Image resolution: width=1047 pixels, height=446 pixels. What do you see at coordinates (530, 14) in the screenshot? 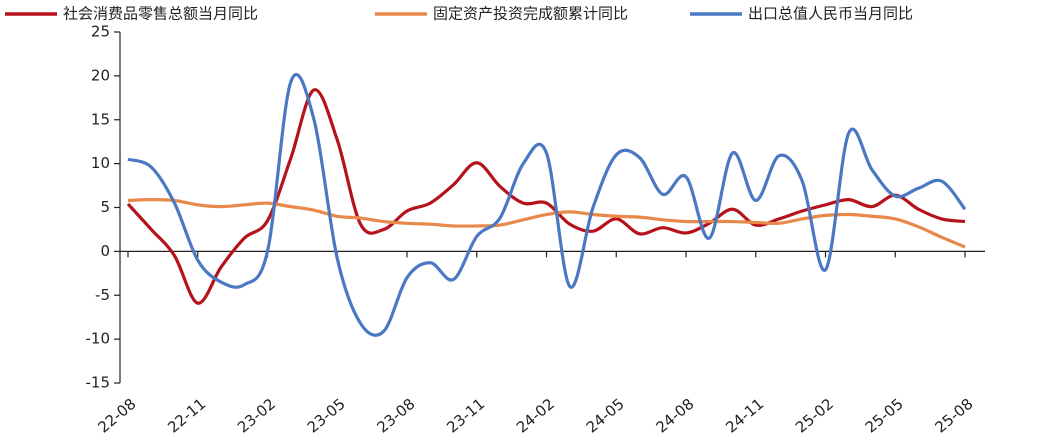
I see `legend-label: 固定资产投资完成额累计同比` at bounding box center [530, 14].